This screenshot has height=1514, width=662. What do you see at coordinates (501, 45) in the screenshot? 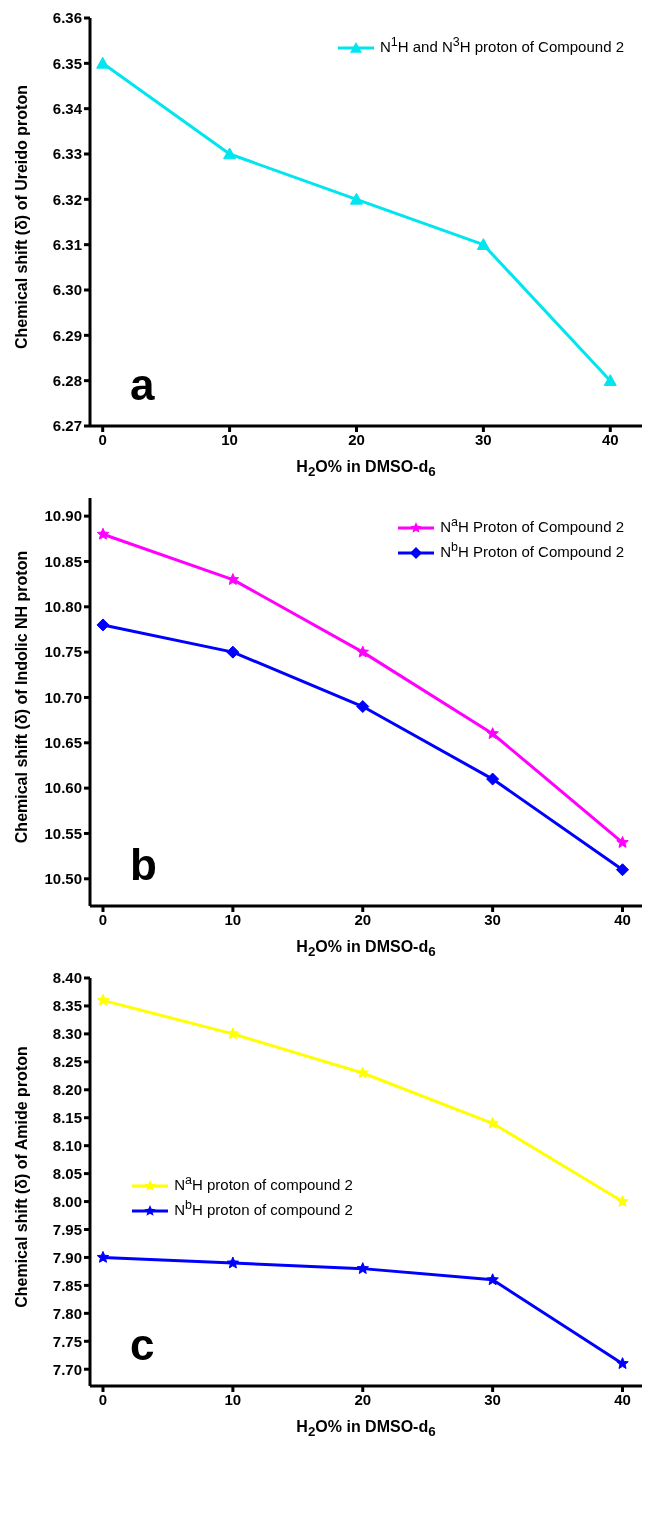
I see `legend-label: N$^{1}$H and N$^{3}$H proton of Compound 2` at bounding box center [501, 45].